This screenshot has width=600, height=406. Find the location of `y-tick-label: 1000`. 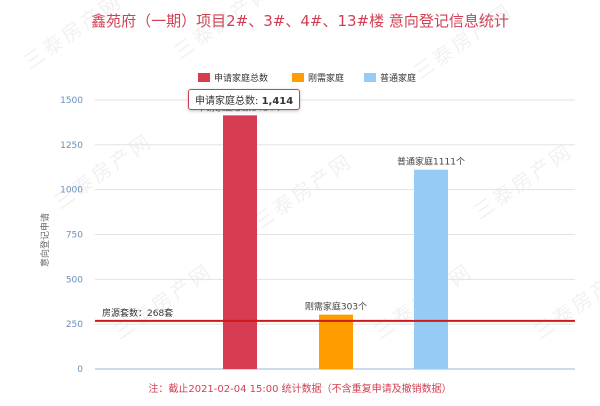

y-tick-label: 1000 is located at coordinates (71, 191).